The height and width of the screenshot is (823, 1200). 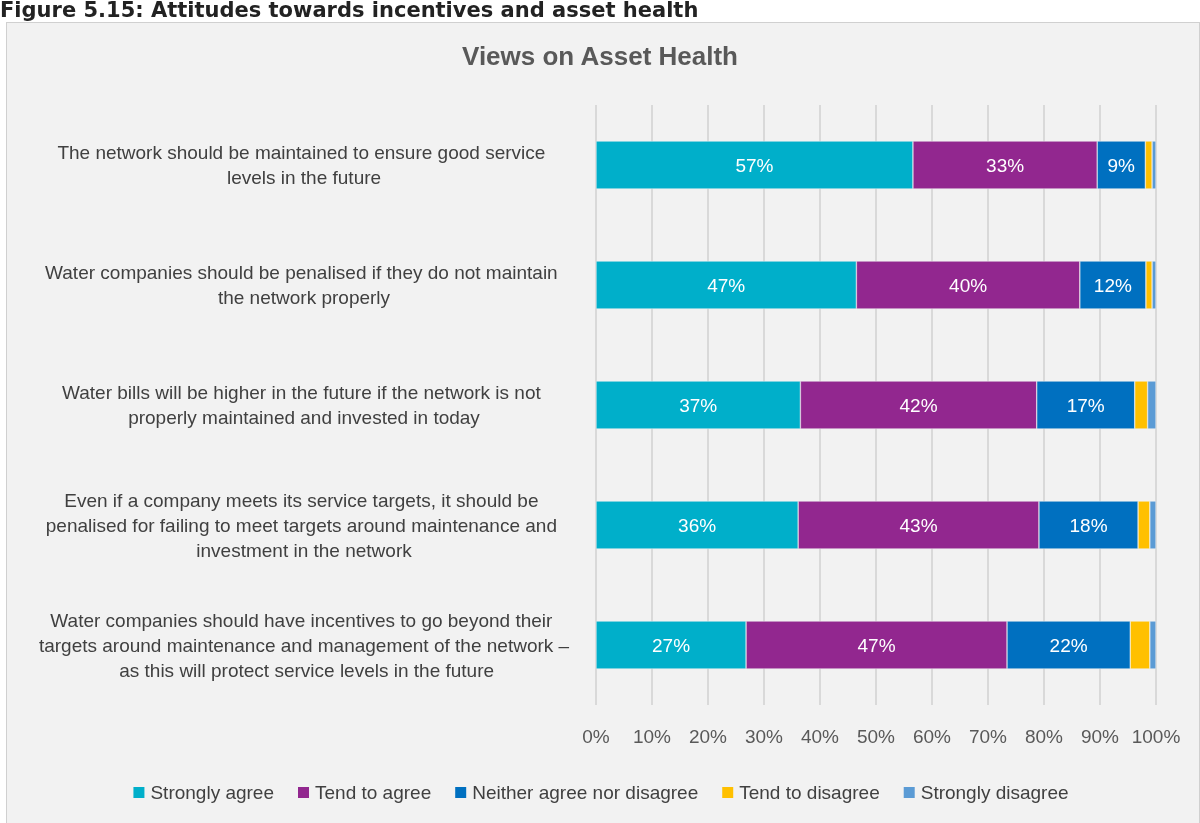 I want to click on y-tick-label: Water bills will be higher in the future if the network is not properly maintained and invested in today, so click(x=304, y=405).